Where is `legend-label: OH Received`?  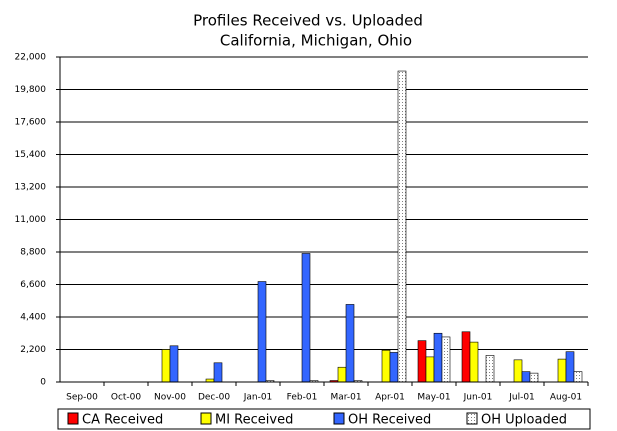
legend-label: OH Received is located at coordinates (389, 420).